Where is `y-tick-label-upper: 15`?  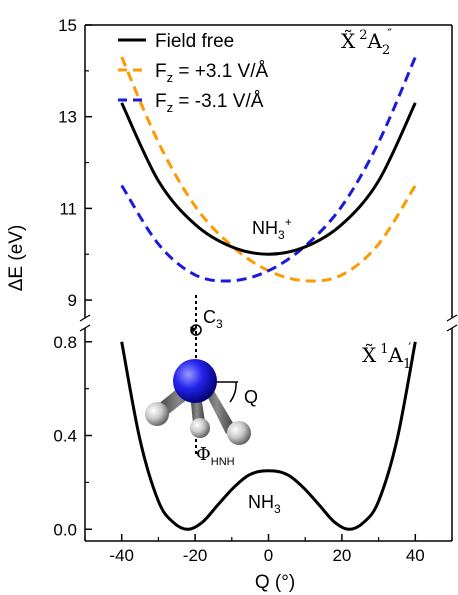
y-tick-label-upper: 15 is located at coordinates (67, 25).